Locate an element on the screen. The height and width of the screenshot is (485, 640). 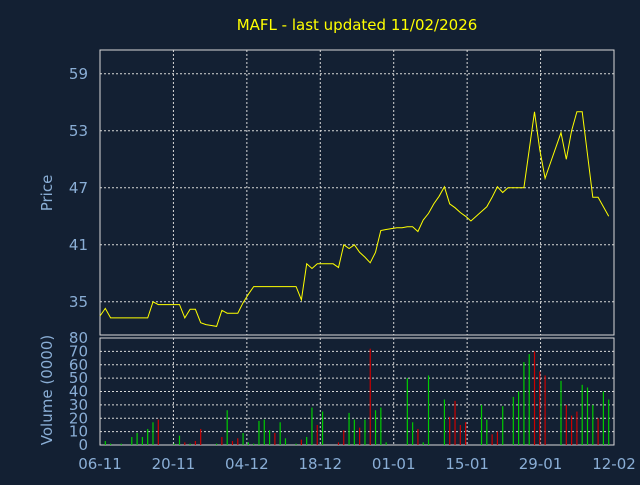
volume-y-tick-label: 60 is located at coordinates (78, 365).